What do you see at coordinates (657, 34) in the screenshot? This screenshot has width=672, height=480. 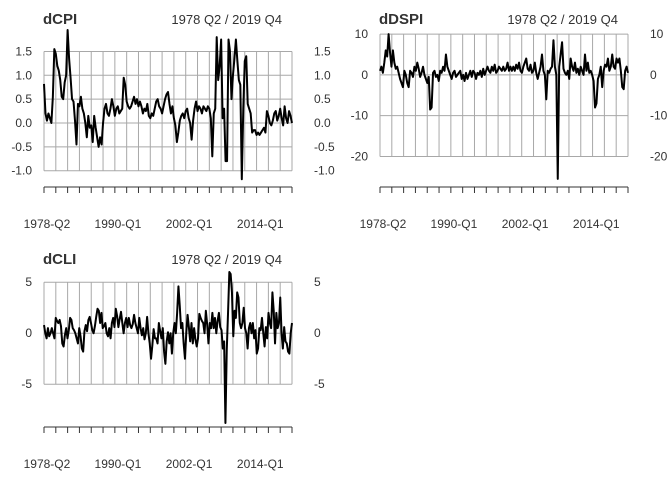 I see `y-tick-label-right: 10` at bounding box center [657, 34].